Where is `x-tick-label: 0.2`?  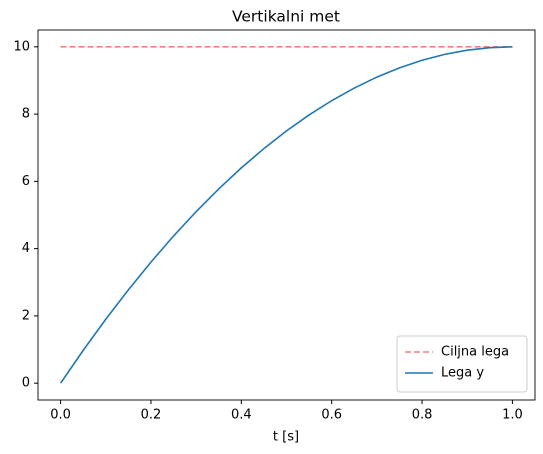 x-tick-label: 0.2 is located at coordinates (151, 415).